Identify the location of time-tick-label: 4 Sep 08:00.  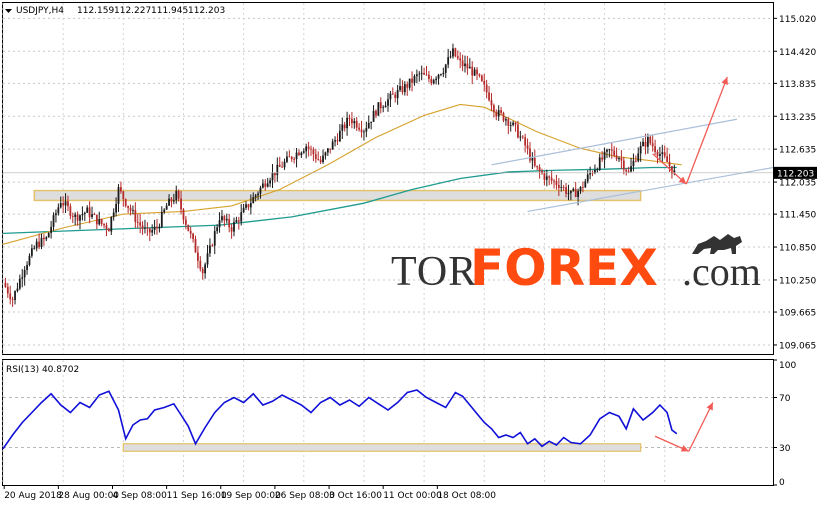
(139, 496).